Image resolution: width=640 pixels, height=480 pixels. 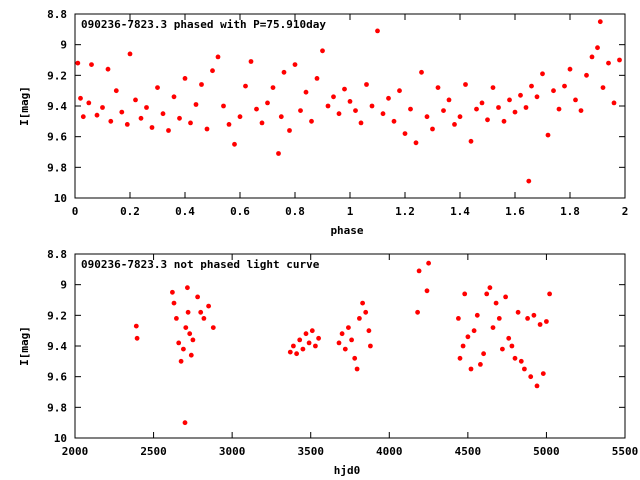 I want to click on x-tick-label: 4500, so click(x=468, y=451).